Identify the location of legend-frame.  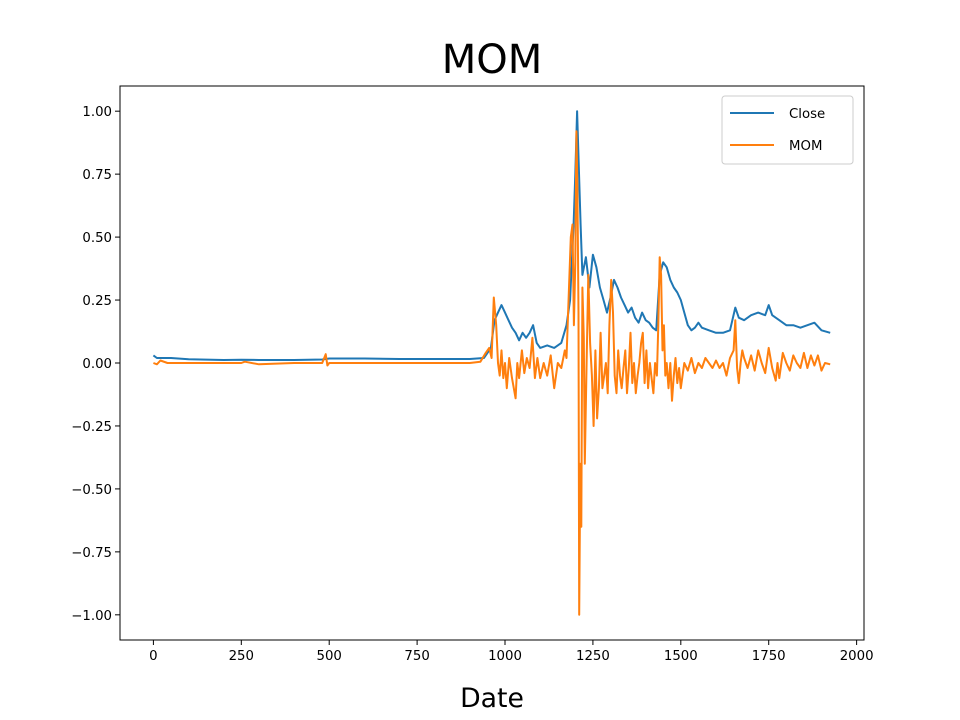
(787, 130).